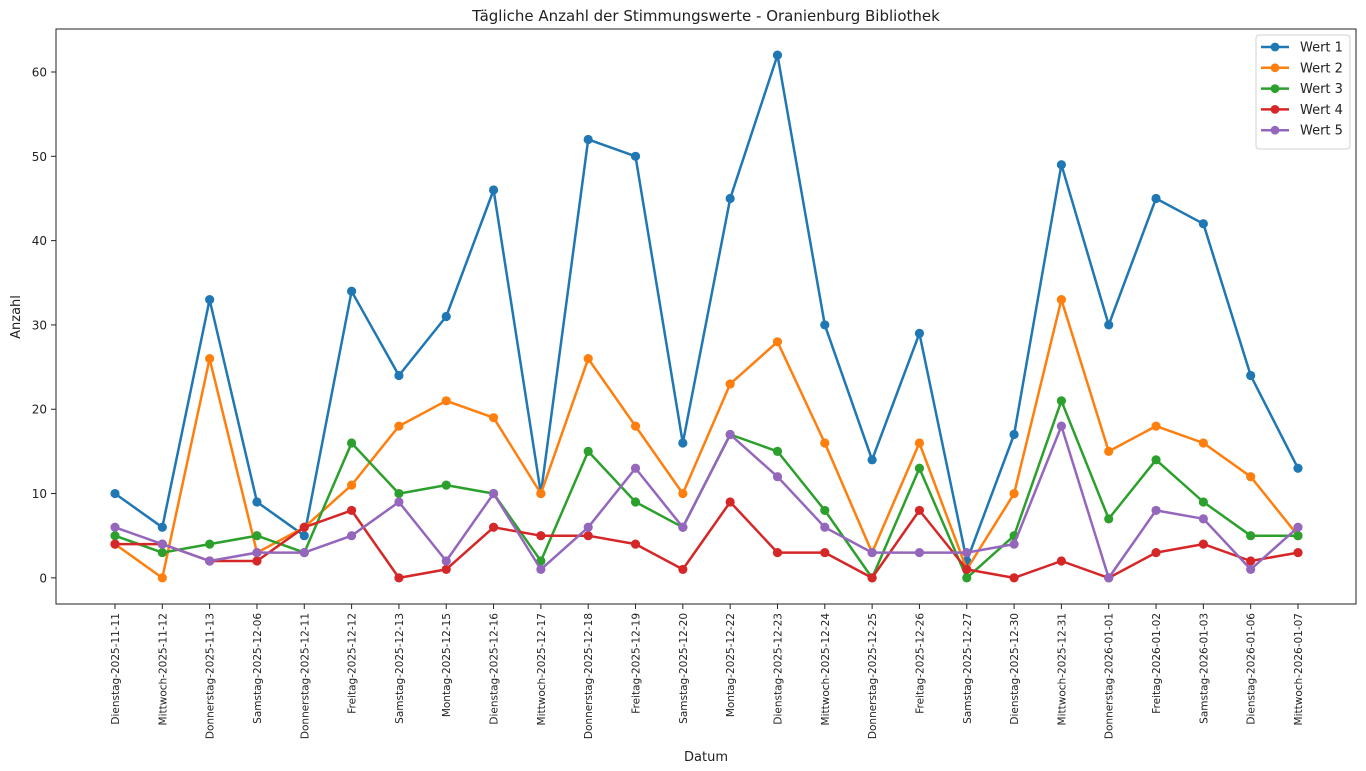 This screenshot has height=771, width=1366. What do you see at coordinates (1302, 68) in the screenshot?
I see `legend-item: Wert 2` at bounding box center [1302, 68].